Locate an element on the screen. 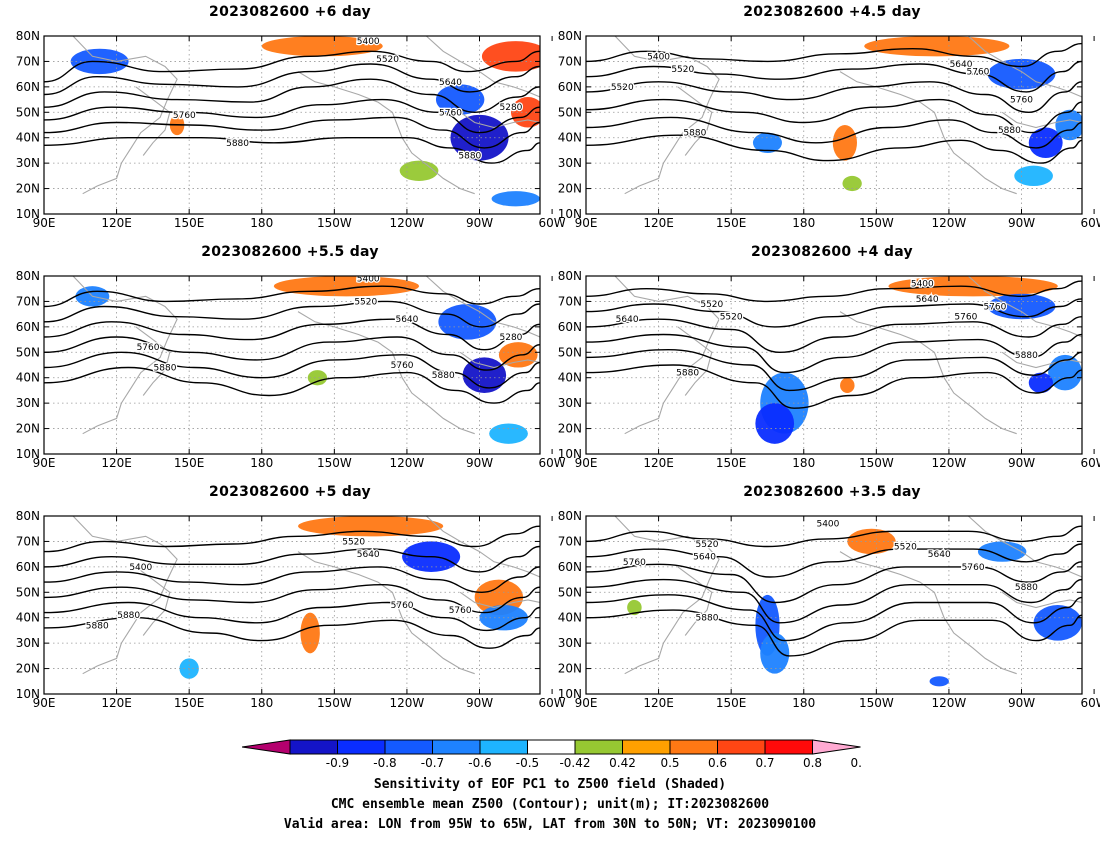 Image resolution: width=1100 pixels, height=850 pixels. panel-title: 2023082600 +5 day is located at coordinates (290, 492).